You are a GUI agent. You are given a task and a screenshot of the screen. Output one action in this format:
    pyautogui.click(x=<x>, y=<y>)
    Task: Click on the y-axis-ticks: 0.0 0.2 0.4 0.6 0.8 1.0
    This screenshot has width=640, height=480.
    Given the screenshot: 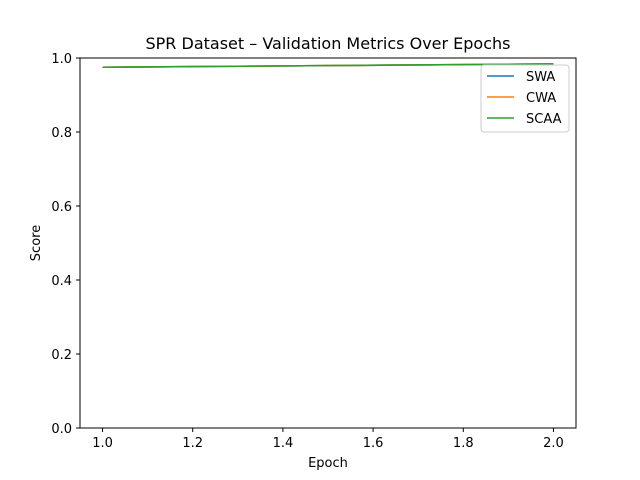 What is the action you would take?
    pyautogui.click(x=65, y=244)
    